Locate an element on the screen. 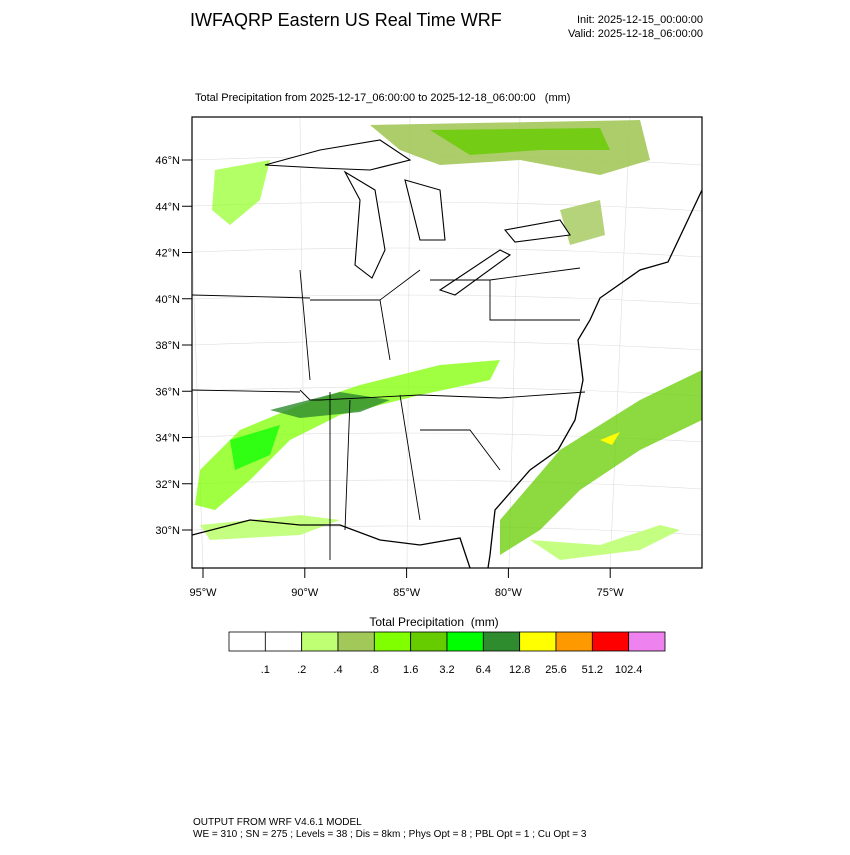 Image resolution: width=850 pixels, height=855 pixels. colorbar-label: 3.2 is located at coordinates (446, 670).